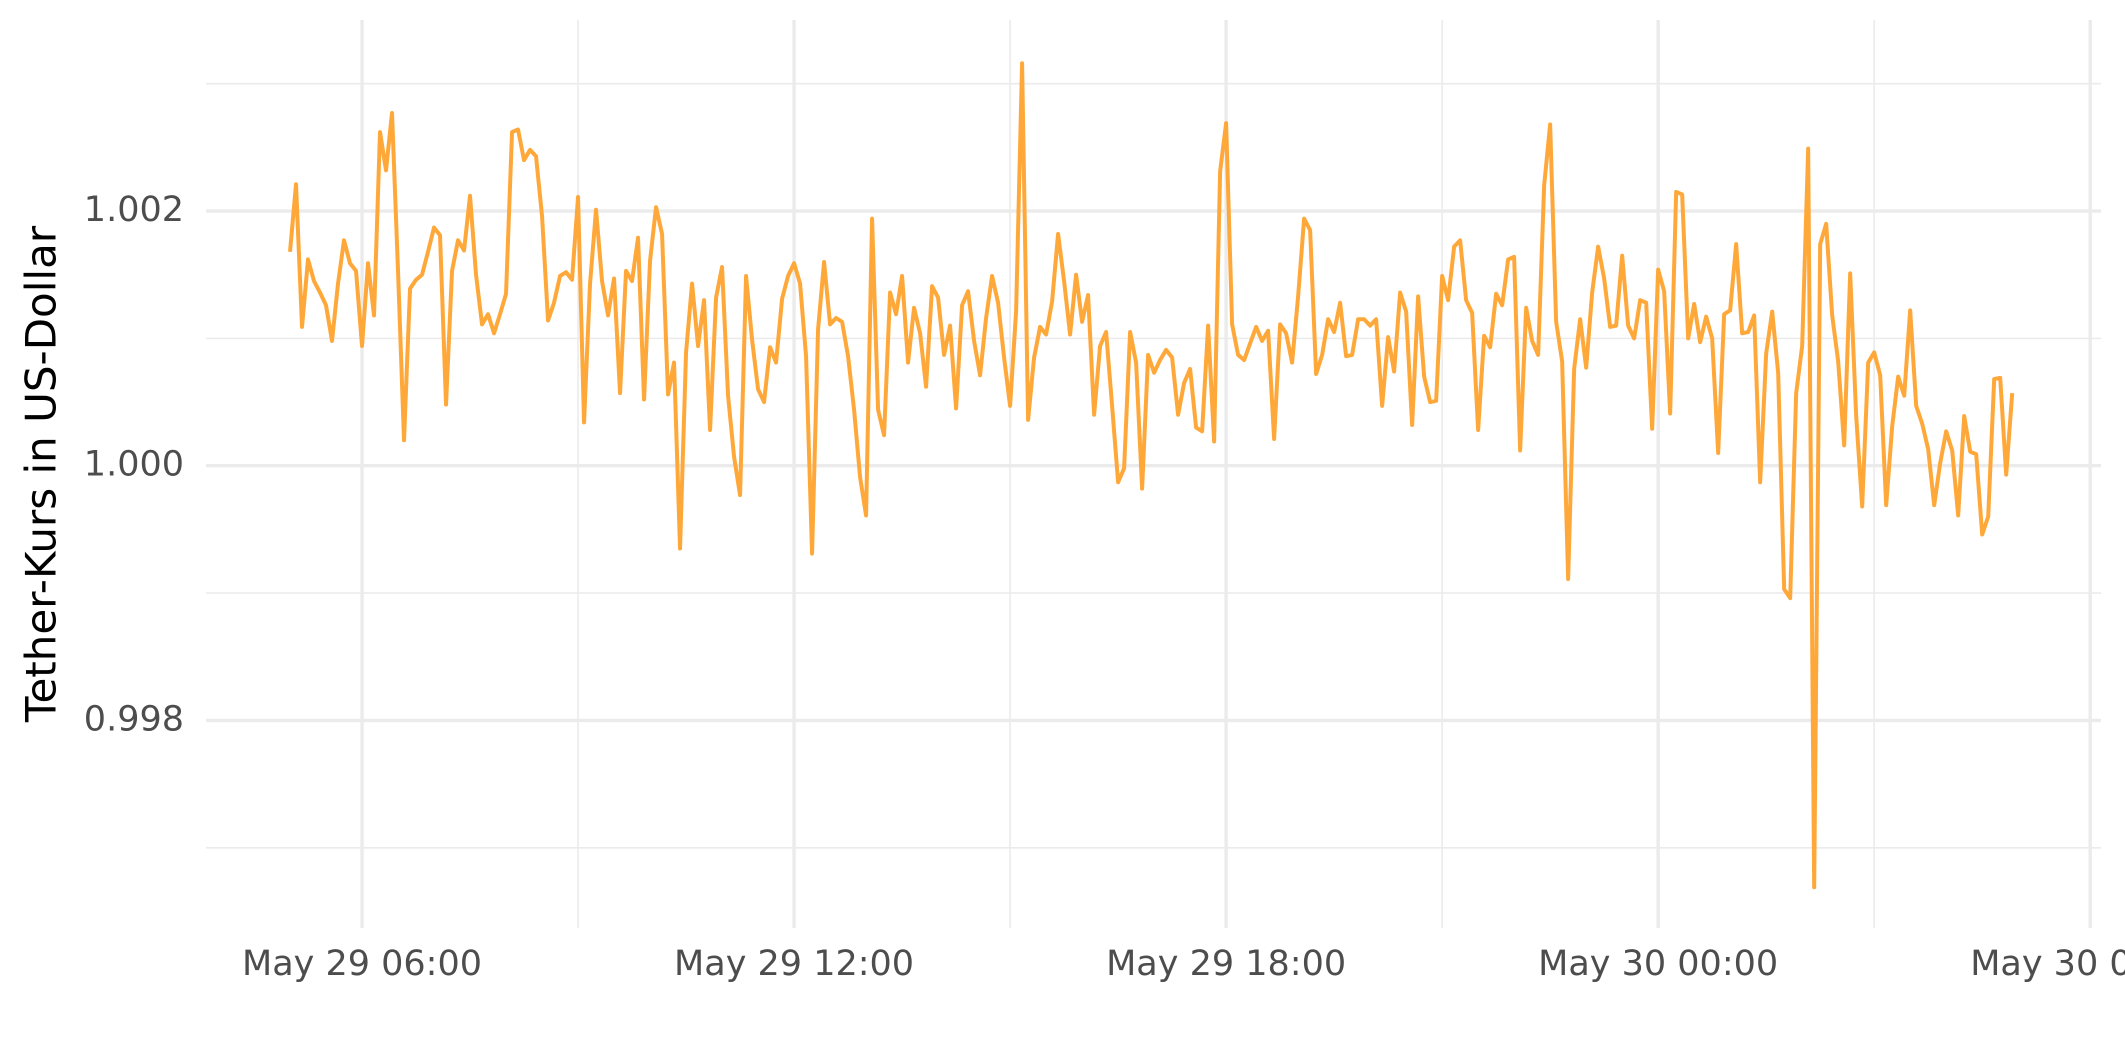 This screenshot has height=1062, width=2125. What do you see at coordinates (134, 465) in the screenshot?
I see `y-tick-label: 1.000` at bounding box center [134, 465].